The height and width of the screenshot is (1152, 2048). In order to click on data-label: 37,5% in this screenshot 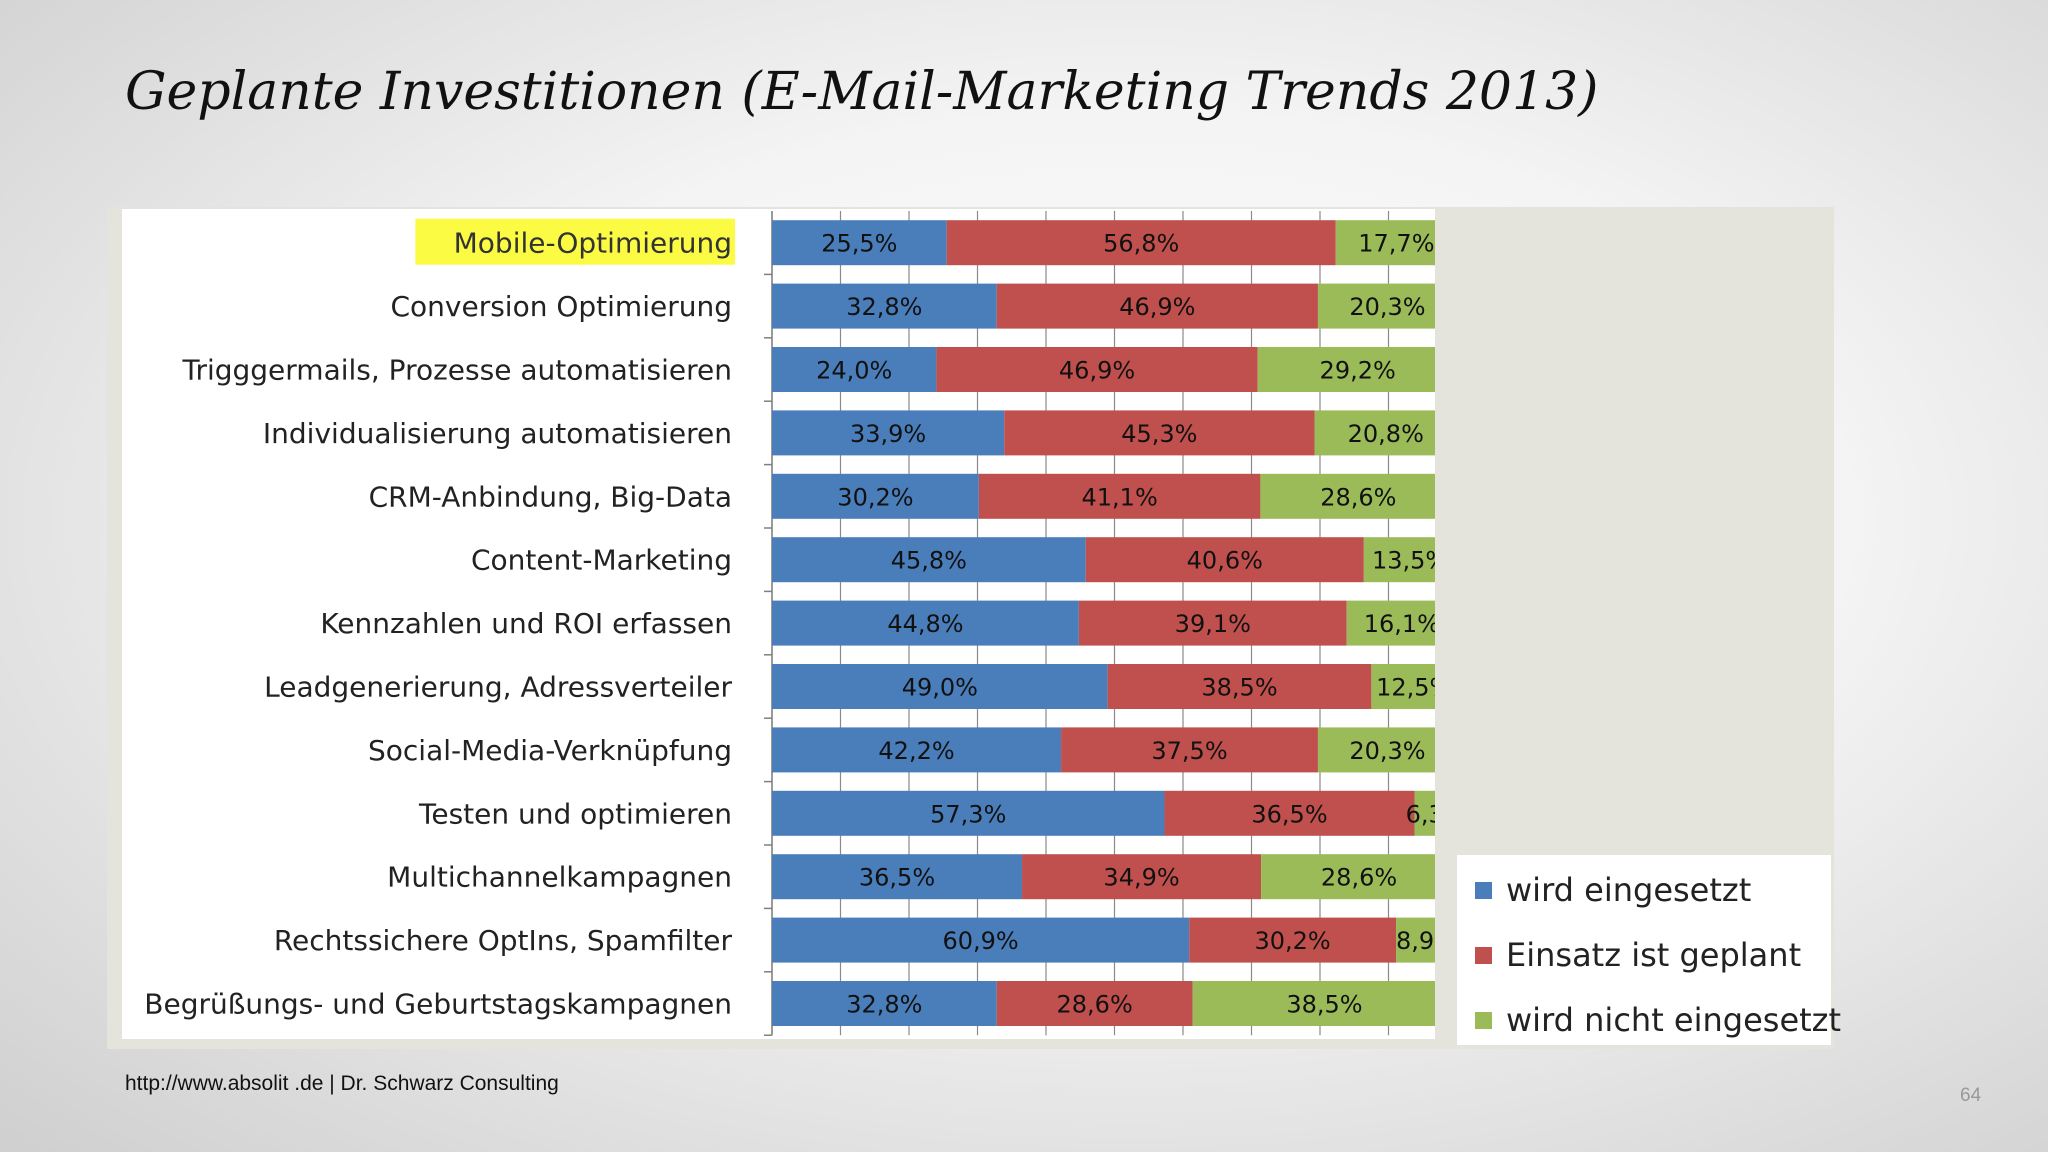, I will do `click(1189, 751)`.